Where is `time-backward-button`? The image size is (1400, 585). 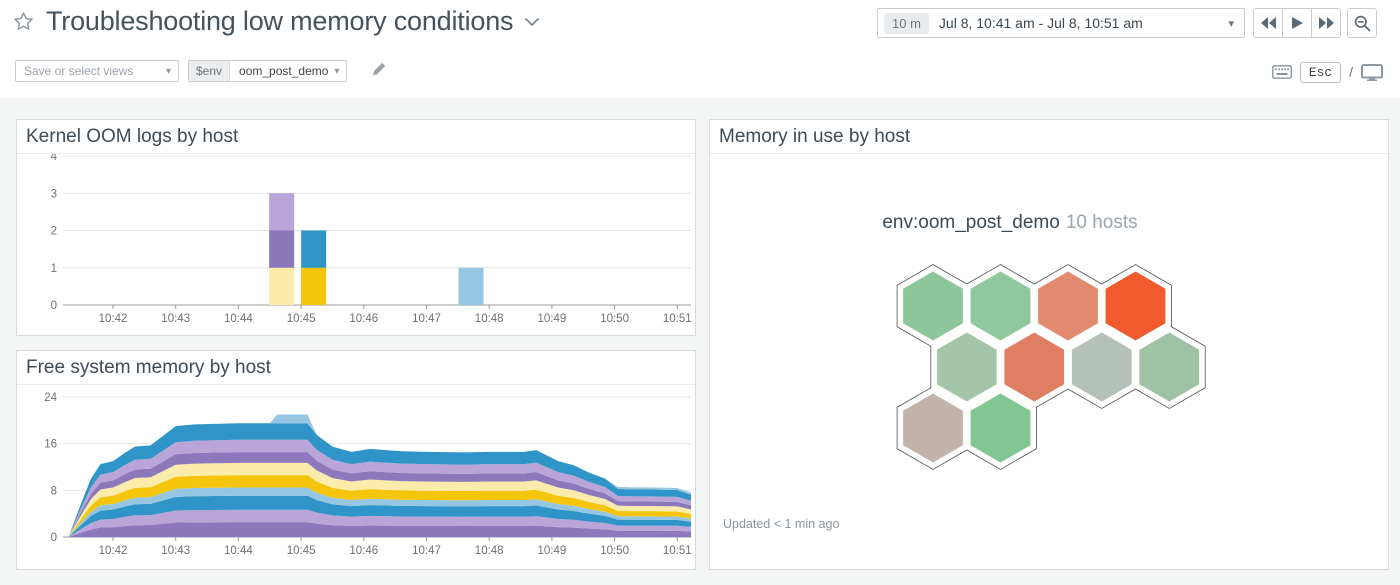
time-backward-button is located at coordinates (1268, 23).